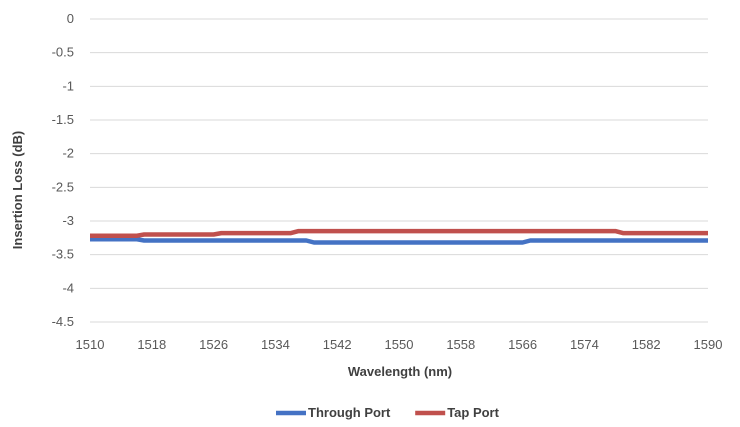 This screenshot has height=427, width=740. Describe the element at coordinates (63, 321) in the screenshot. I see `y-tick-label: -4.5` at that location.